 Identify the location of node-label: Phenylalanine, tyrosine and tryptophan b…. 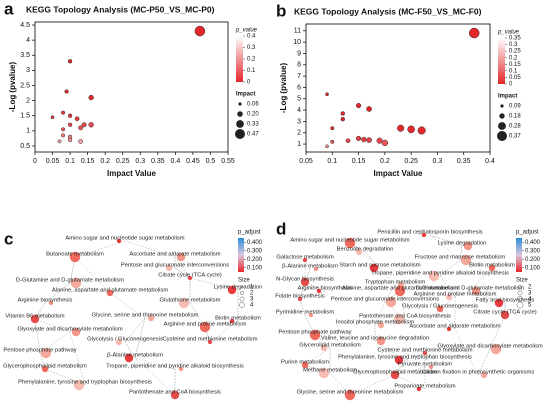
(85, 383).